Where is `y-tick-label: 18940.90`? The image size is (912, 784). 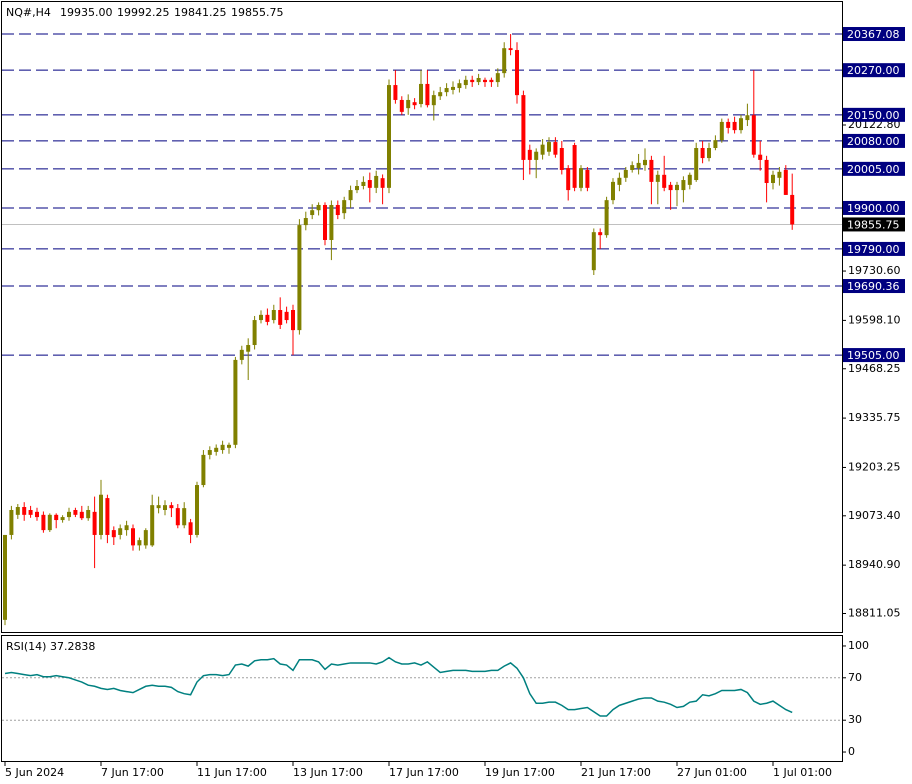
y-tick-label: 18940.90 is located at coordinates (874, 564).